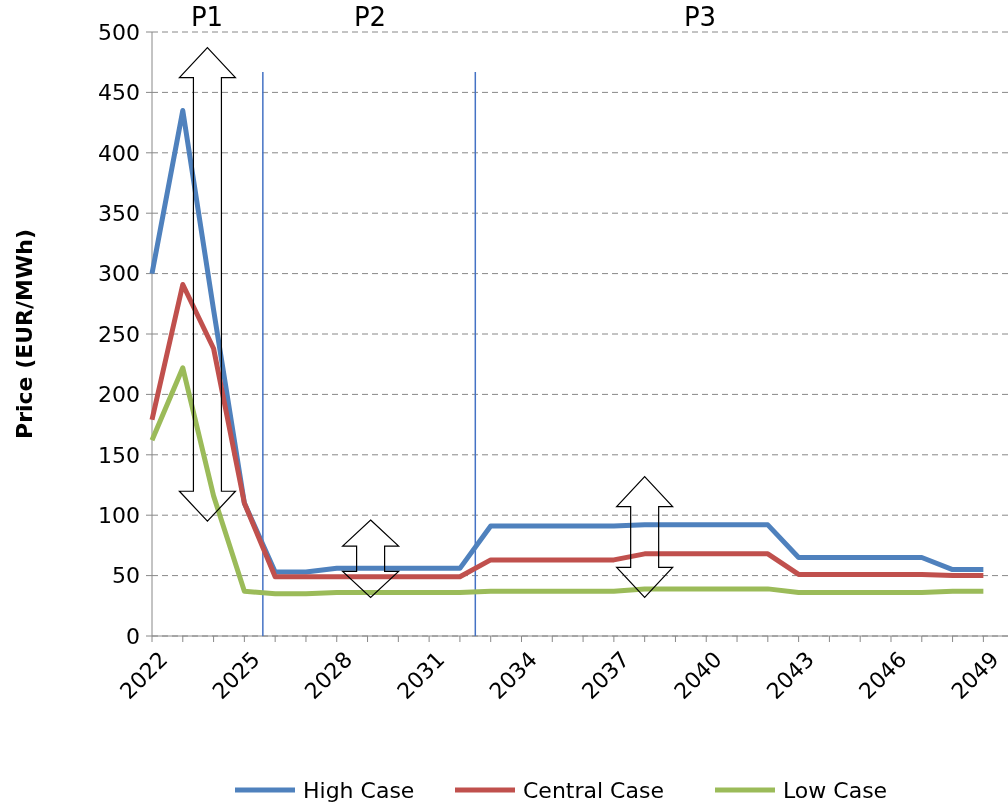 The height and width of the screenshot is (805, 1008). Describe the element at coordinates (119, 455) in the screenshot. I see `y-tick-label: 150` at that location.